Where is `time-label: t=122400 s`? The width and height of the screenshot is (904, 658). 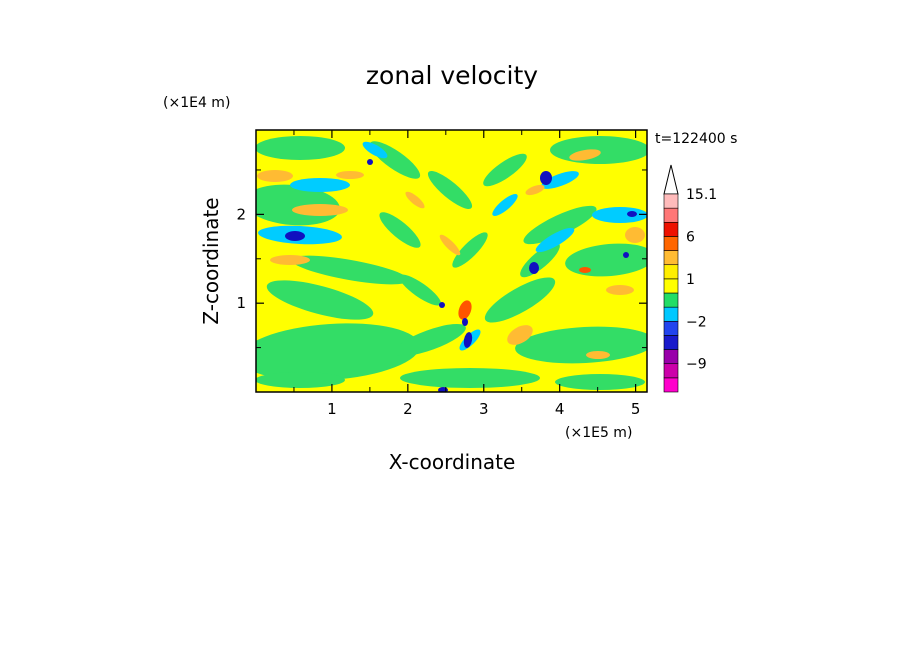
time-label: t=122400 s is located at coordinates (696, 139).